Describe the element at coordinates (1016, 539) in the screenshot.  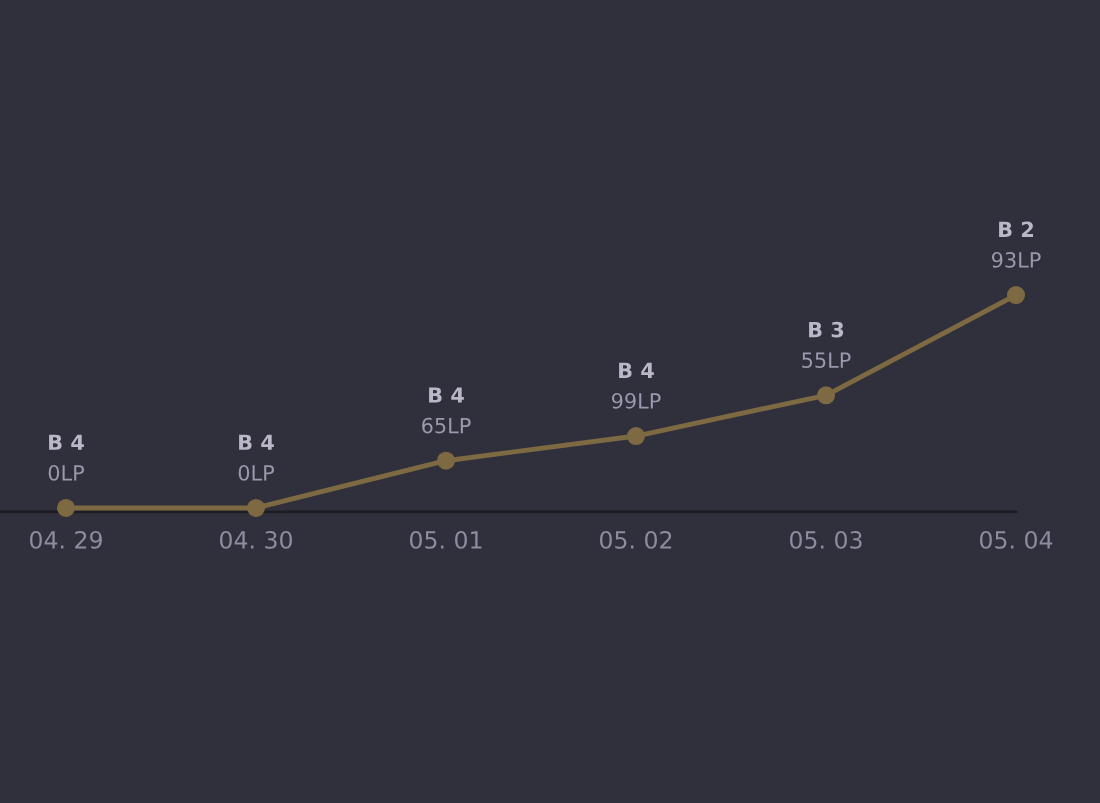
I see `x-tick-label: 05. 04` at that location.